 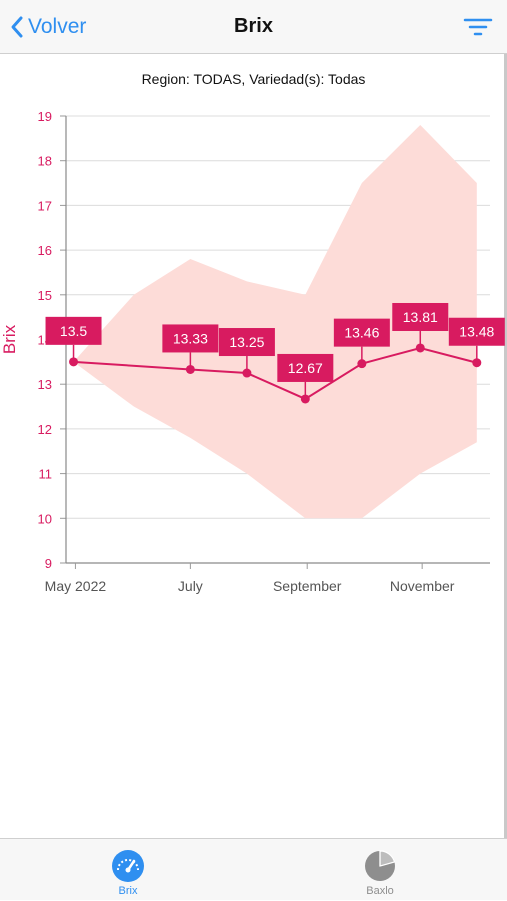 I want to click on filter-icon, so click(x=478, y=27).